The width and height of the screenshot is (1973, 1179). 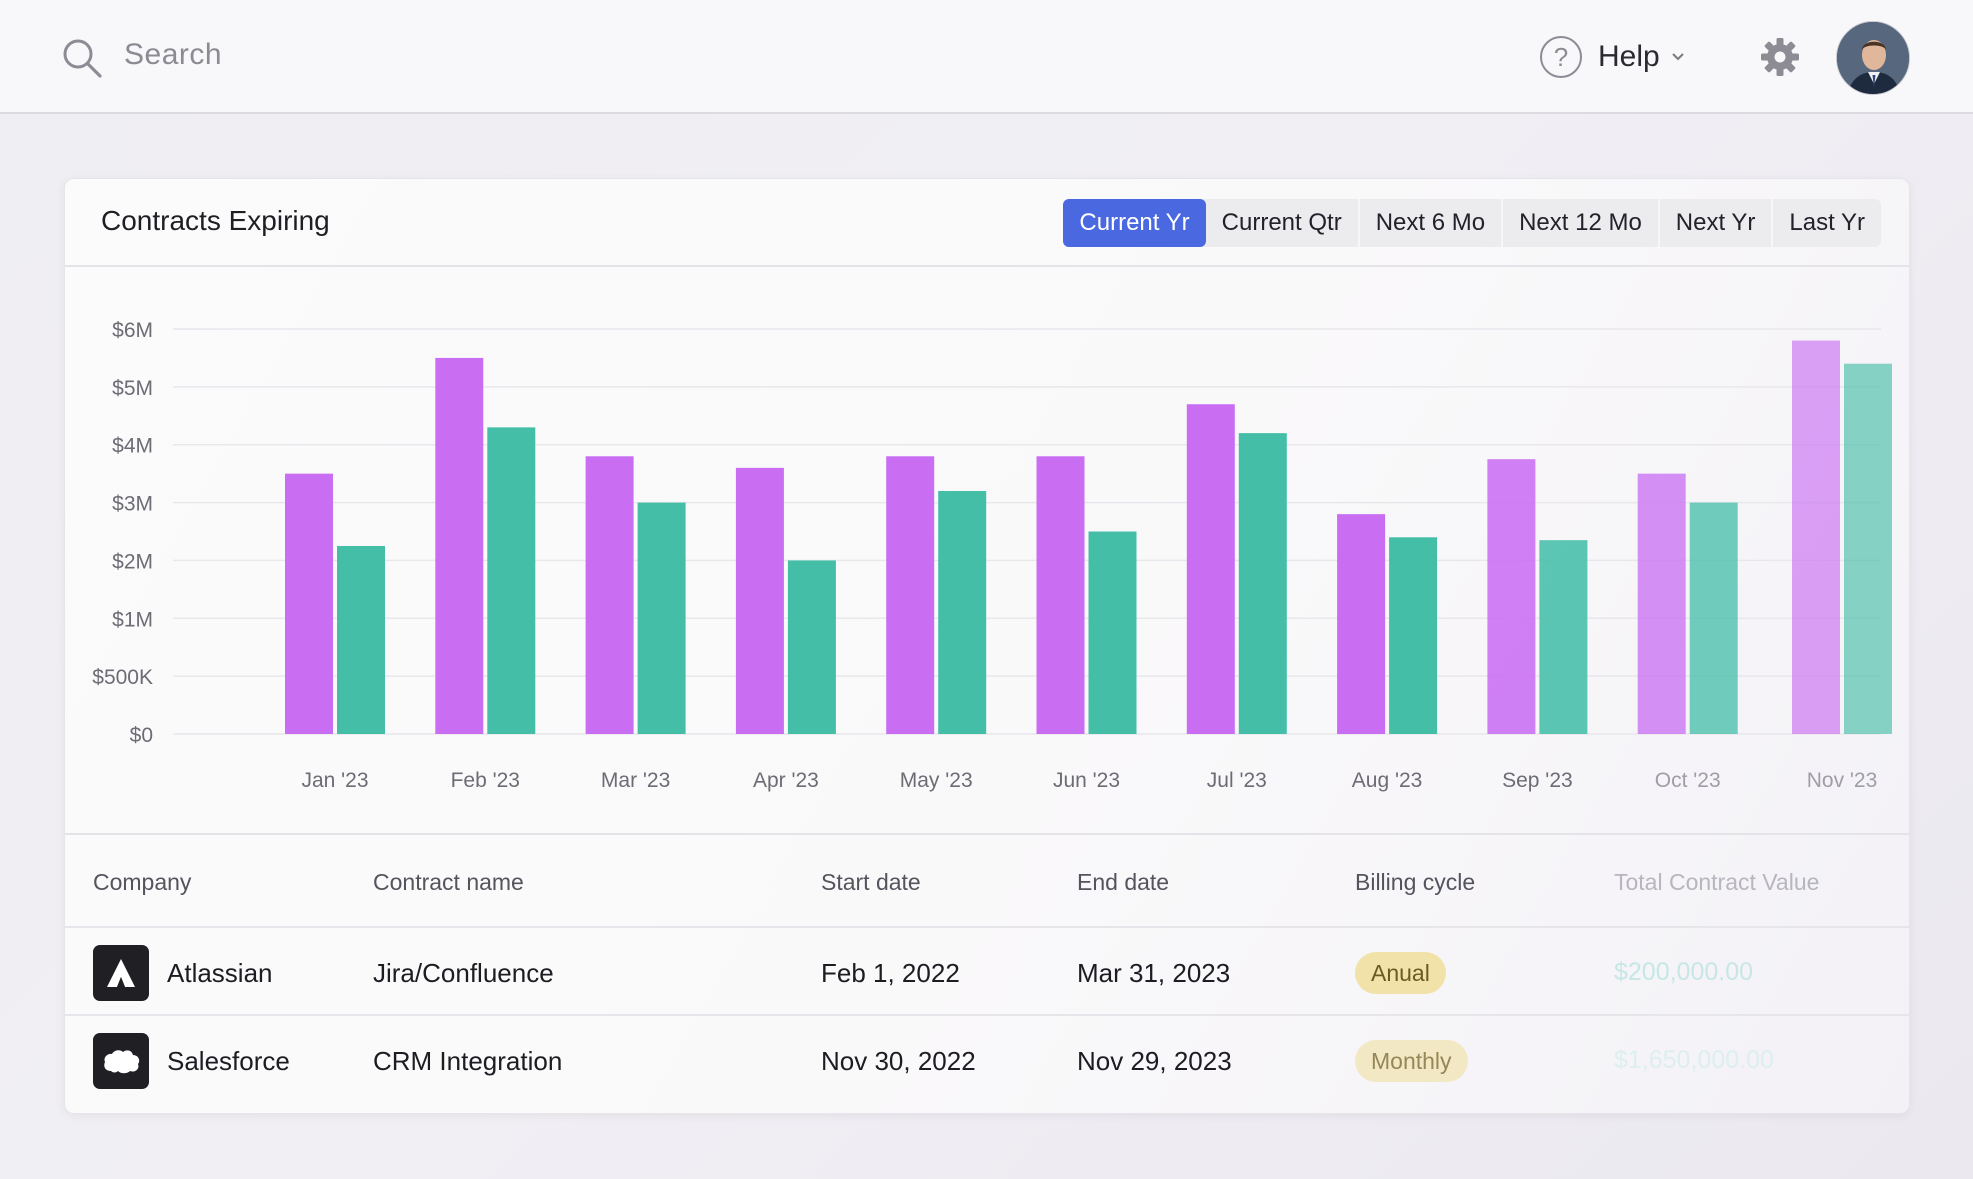 I want to click on atlassian-logo, so click(x=121, y=973).